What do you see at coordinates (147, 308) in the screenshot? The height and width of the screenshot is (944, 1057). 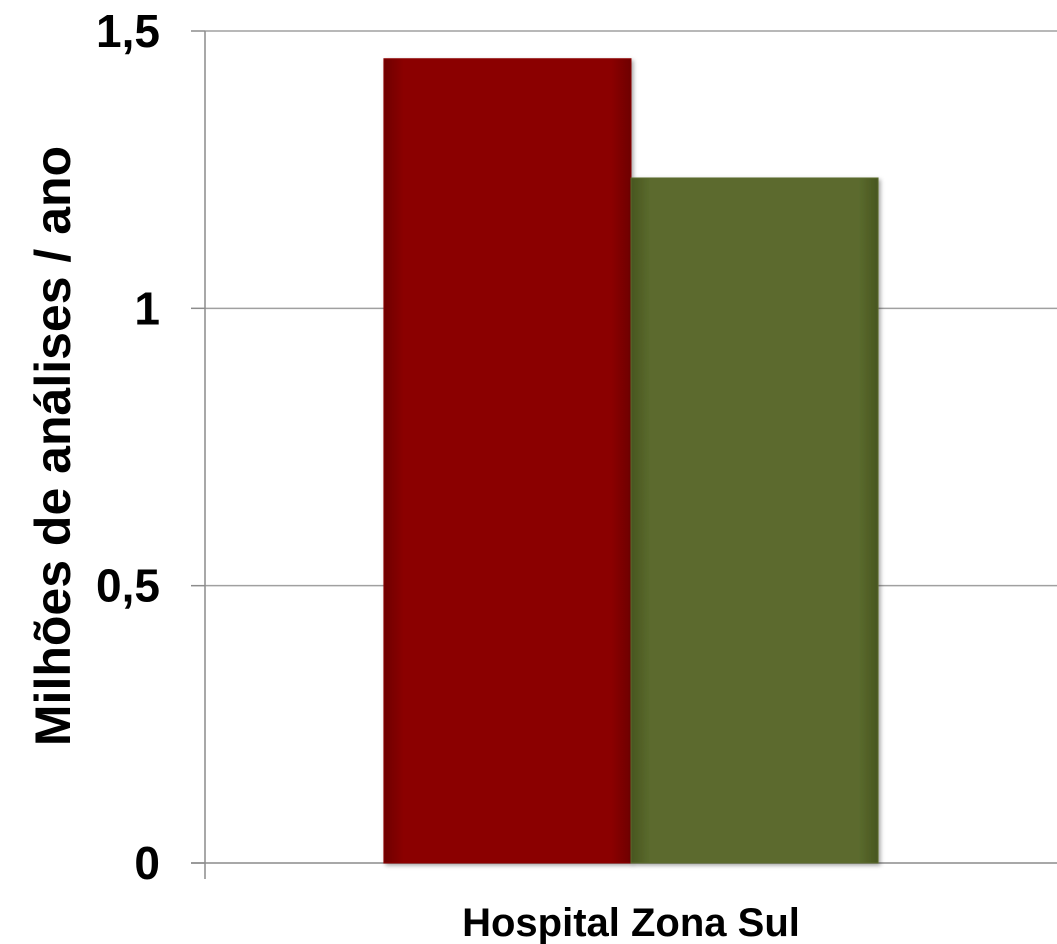 I see `y-tick-label: 1` at bounding box center [147, 308].